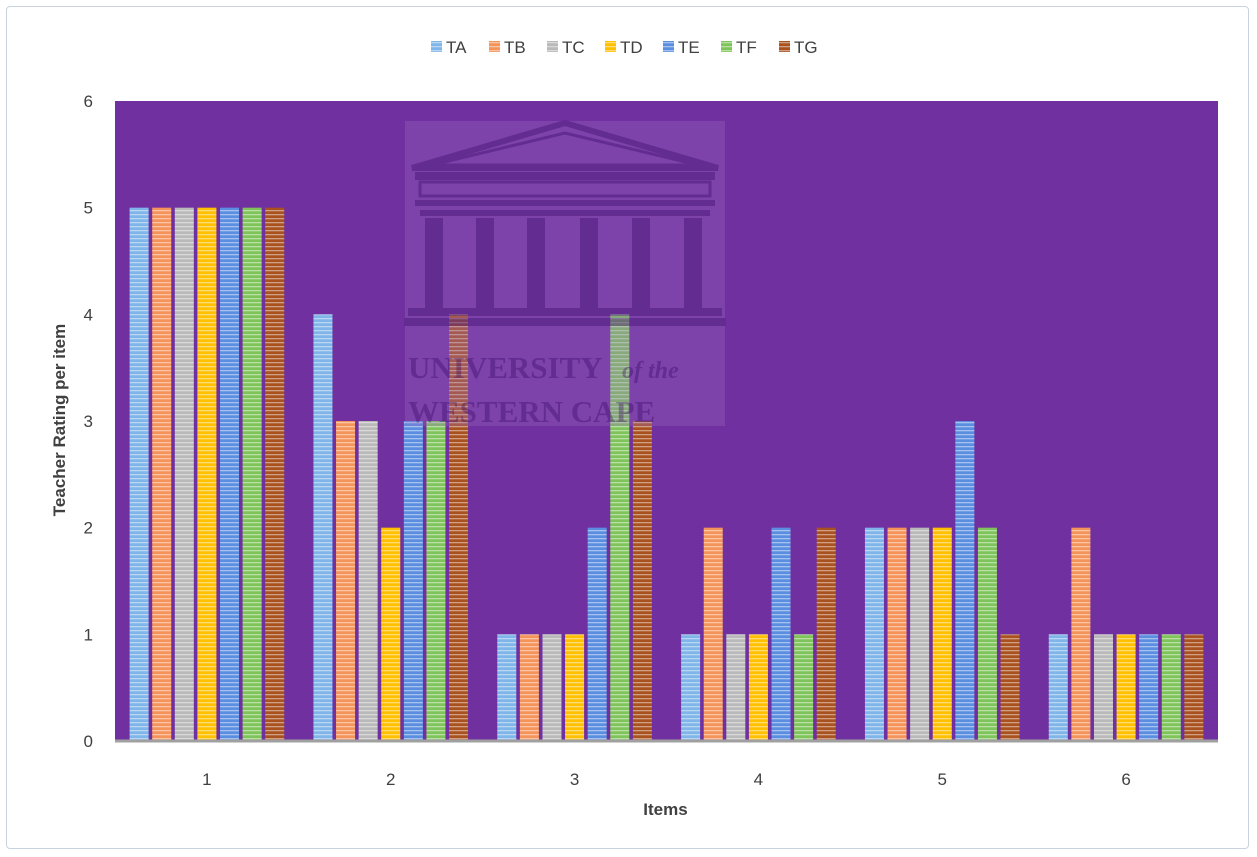  Describe the element at coordinates (610, 46) in the screenshot. I see `legend-swatch-texture-td` at that location.